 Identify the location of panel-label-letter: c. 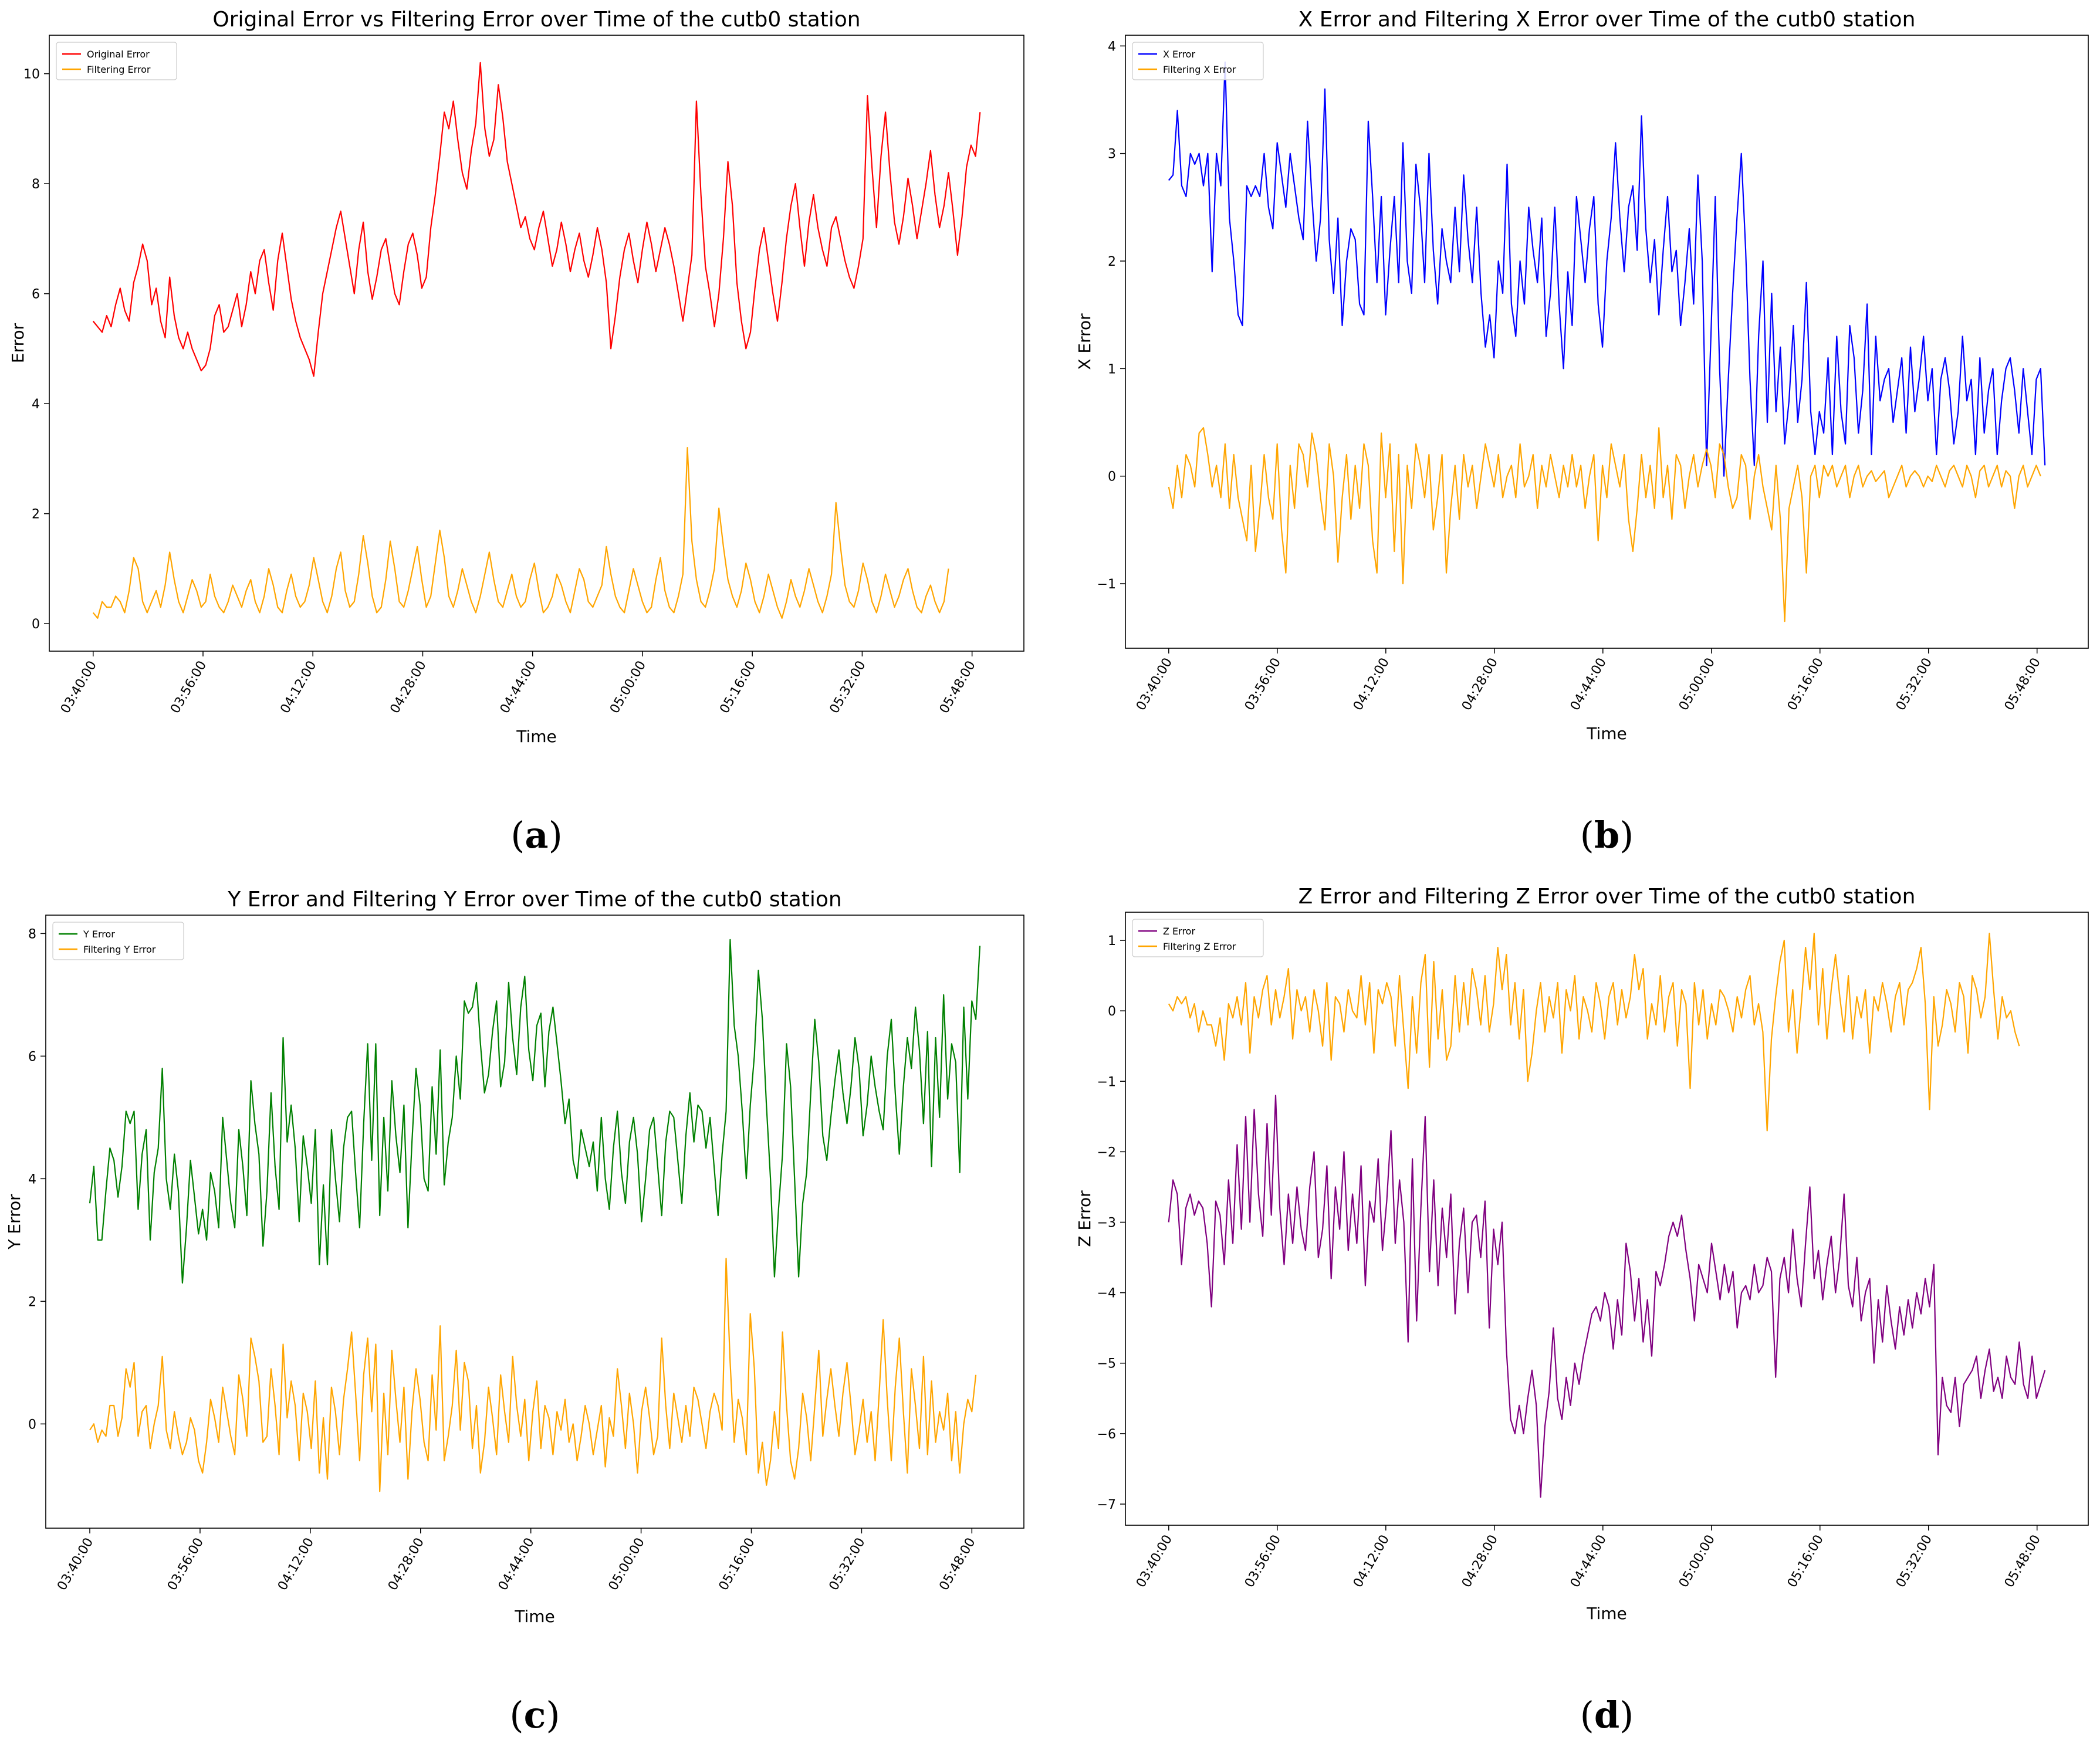
(535, 1715).